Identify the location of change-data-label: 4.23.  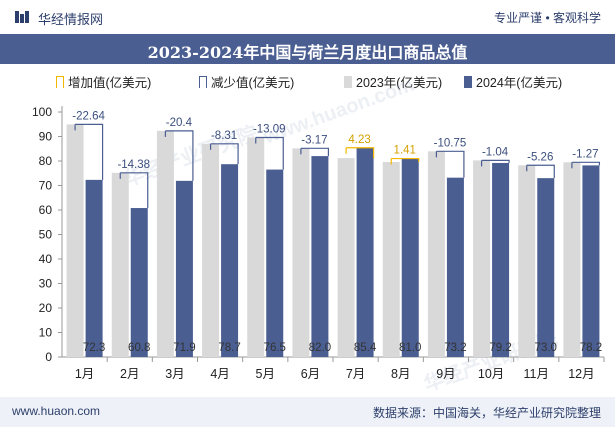
(359, 140).